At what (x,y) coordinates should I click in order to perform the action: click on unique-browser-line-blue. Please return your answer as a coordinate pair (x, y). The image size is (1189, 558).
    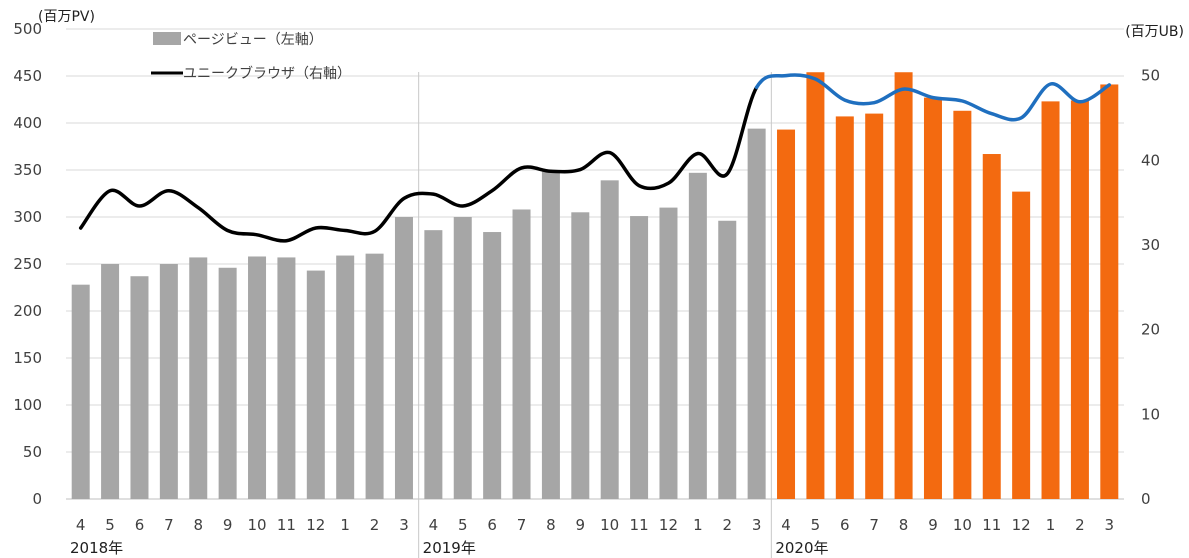
    Looking at the image, I should click on (933, 97).